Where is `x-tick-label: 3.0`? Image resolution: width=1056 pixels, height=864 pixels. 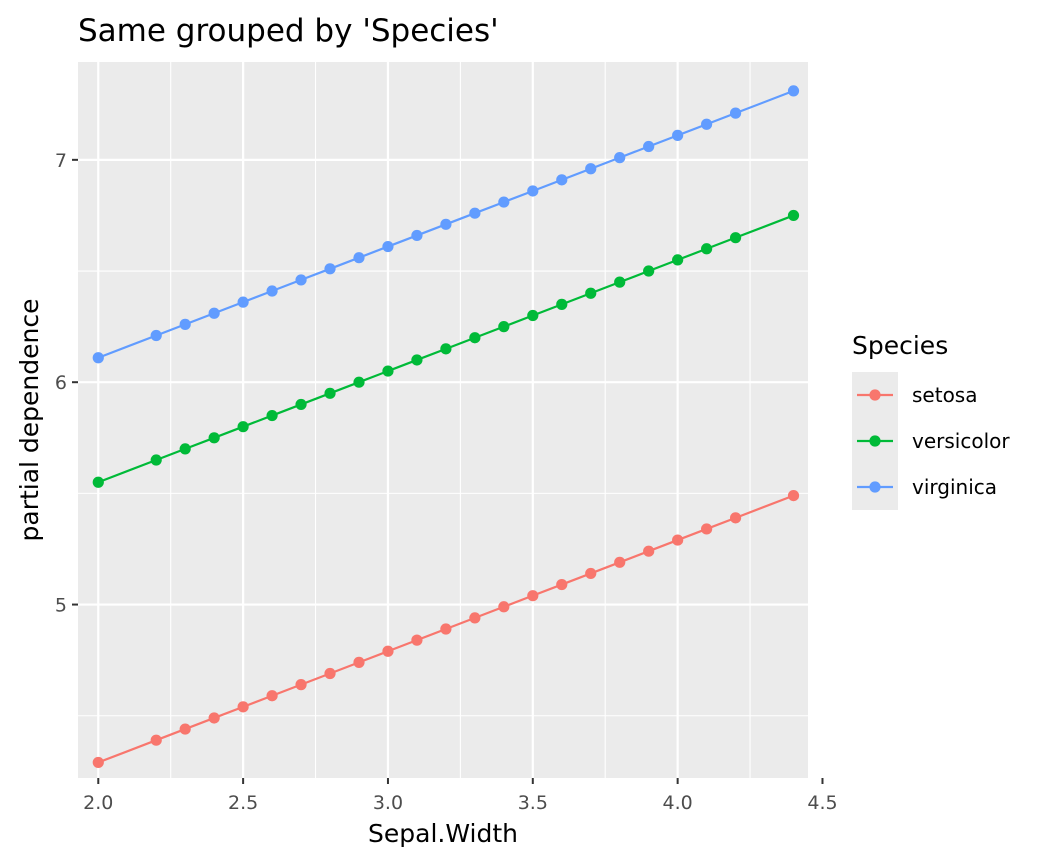
x-tick-label: 3.0 is located at coordinates (388, 803).